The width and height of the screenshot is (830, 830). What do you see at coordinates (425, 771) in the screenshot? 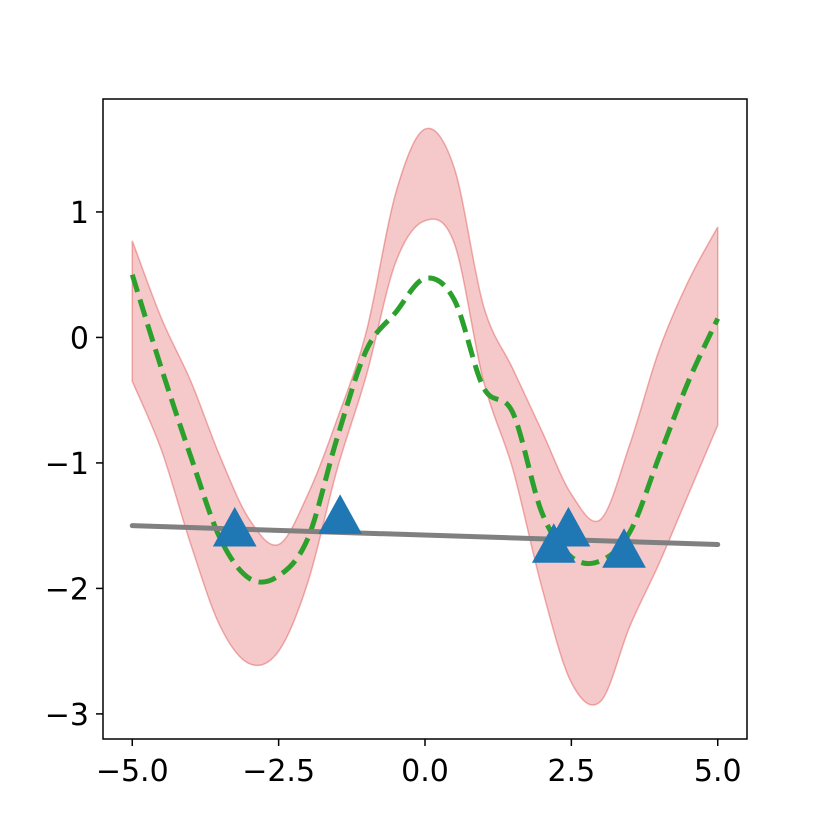
I see `x-tick-label: 0.0` at bounding box center [425, 771].